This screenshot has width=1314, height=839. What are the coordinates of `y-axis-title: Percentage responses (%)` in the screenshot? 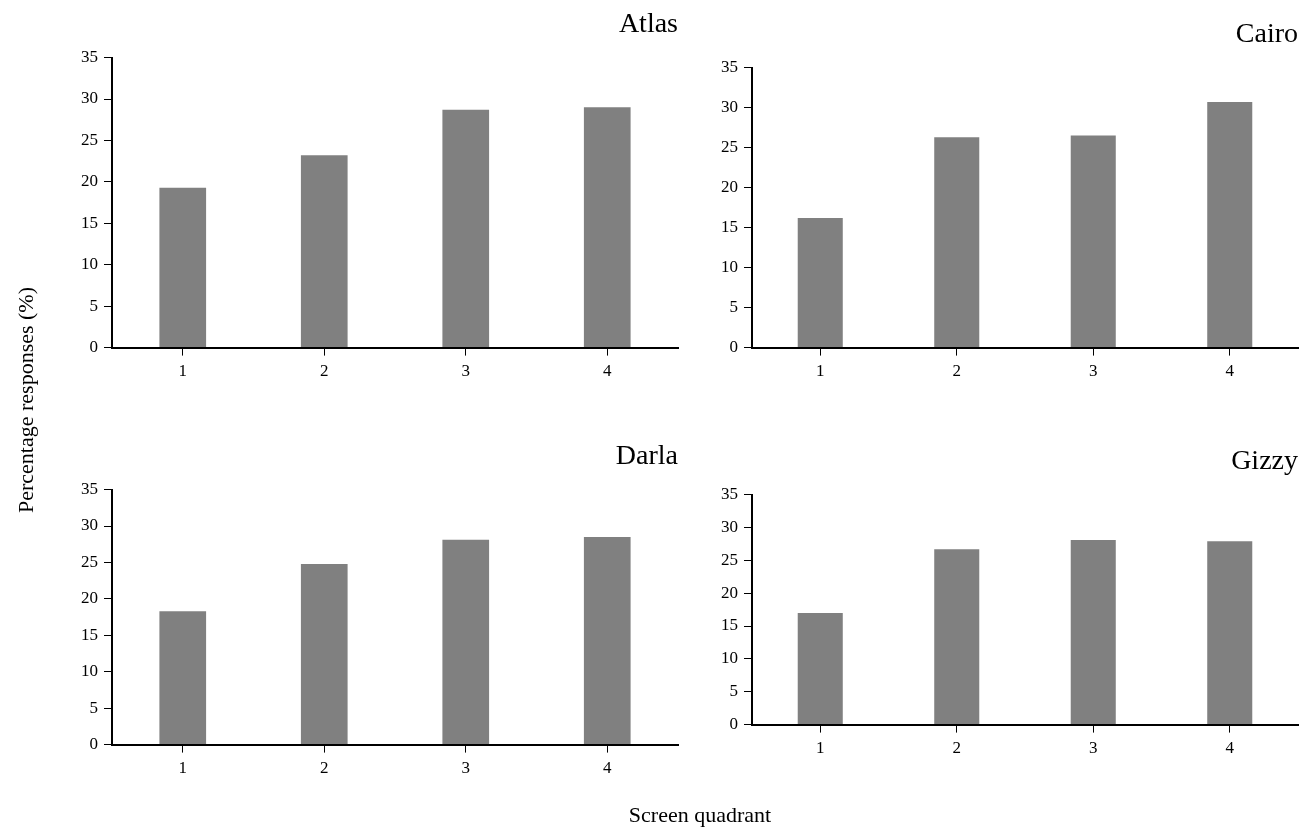 It's located at (26, 400).